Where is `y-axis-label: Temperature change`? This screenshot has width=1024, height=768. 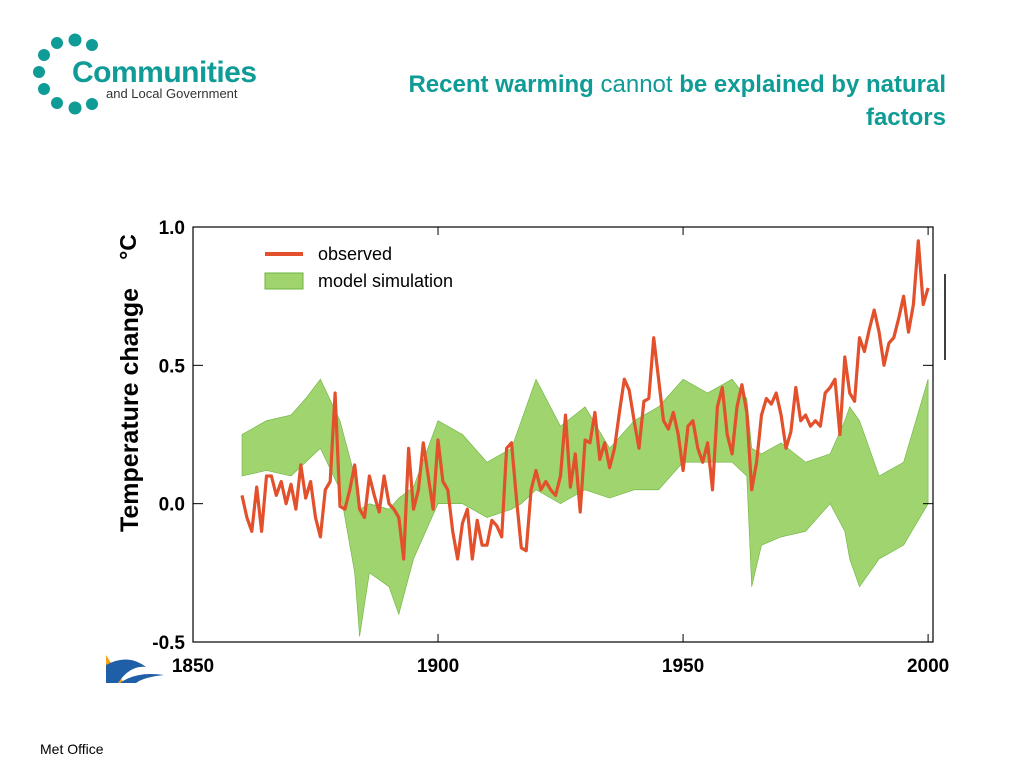
y-axis-label: Temperature change is located at coordinates (130, 410).